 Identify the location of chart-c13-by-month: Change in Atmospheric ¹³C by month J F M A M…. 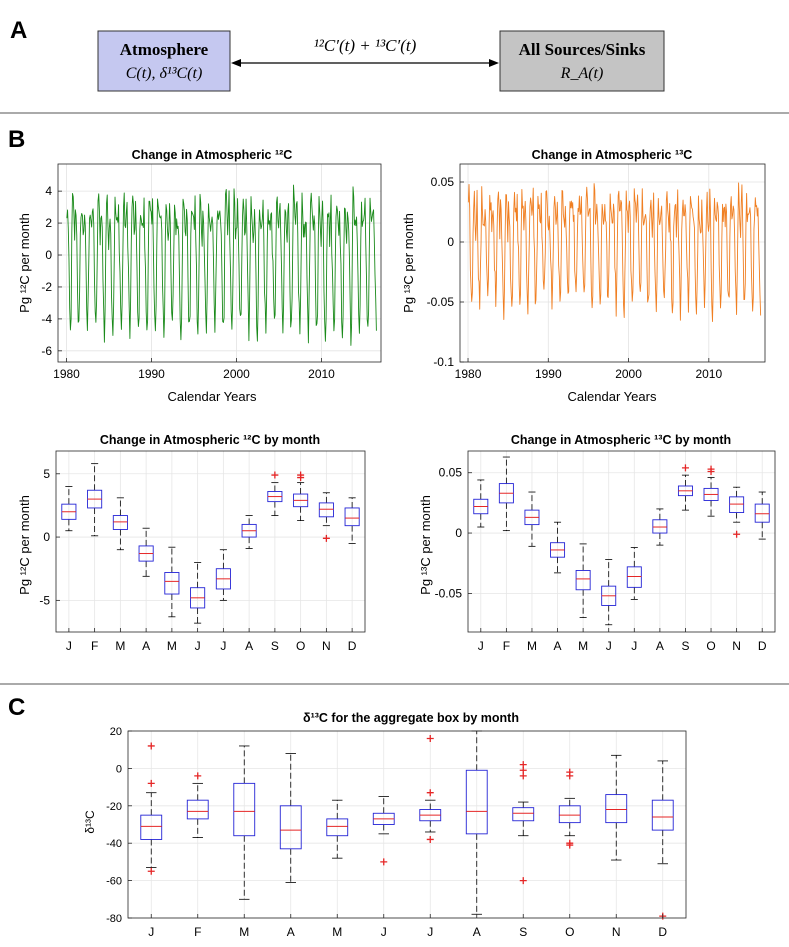
(597, 543).